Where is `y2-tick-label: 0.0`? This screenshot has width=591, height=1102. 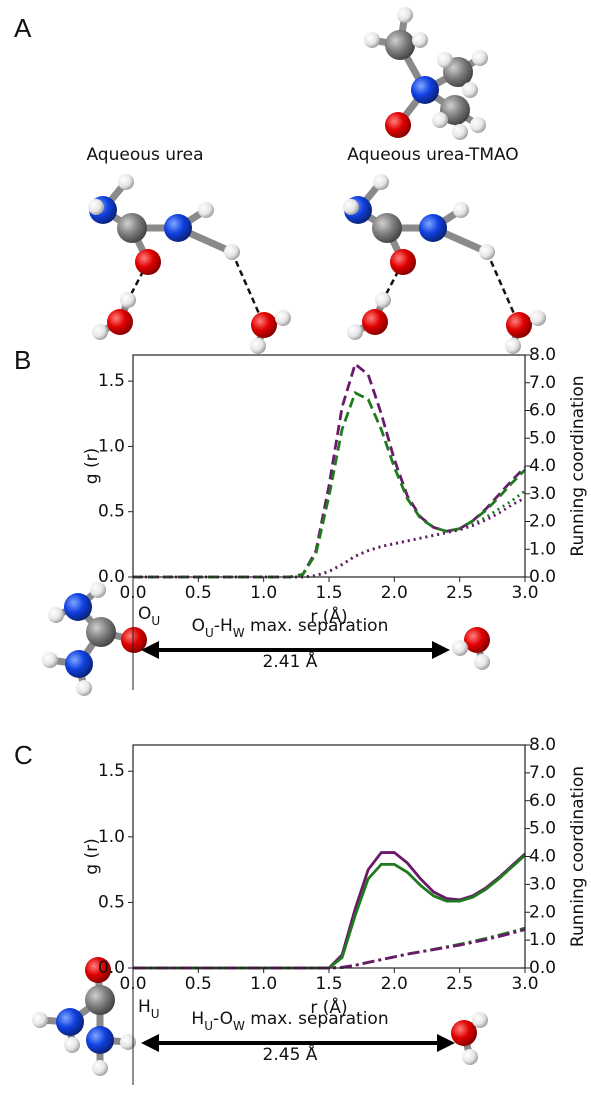
y2-tick-label: 0.0 is located at coordinates (542, 577).